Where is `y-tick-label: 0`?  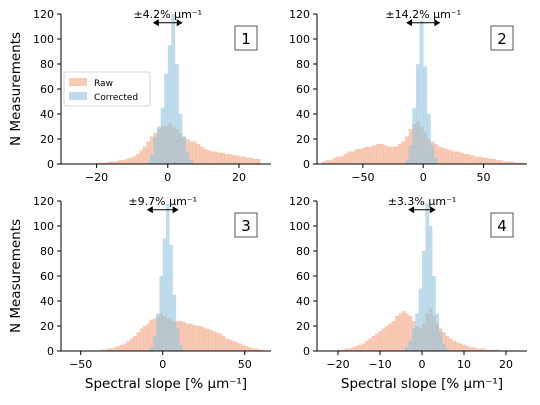
y-tick-label: 0 is located at coordinates (306, 164).